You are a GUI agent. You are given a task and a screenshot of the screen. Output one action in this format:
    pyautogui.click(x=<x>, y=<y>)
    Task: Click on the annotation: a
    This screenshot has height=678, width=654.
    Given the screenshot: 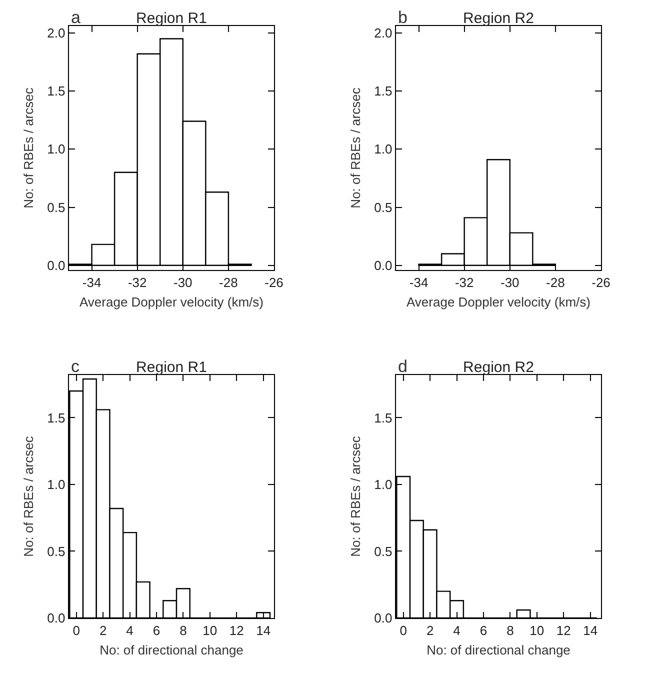 What is the action you would take?
    pyautogui.click(x=76, y=17)
    